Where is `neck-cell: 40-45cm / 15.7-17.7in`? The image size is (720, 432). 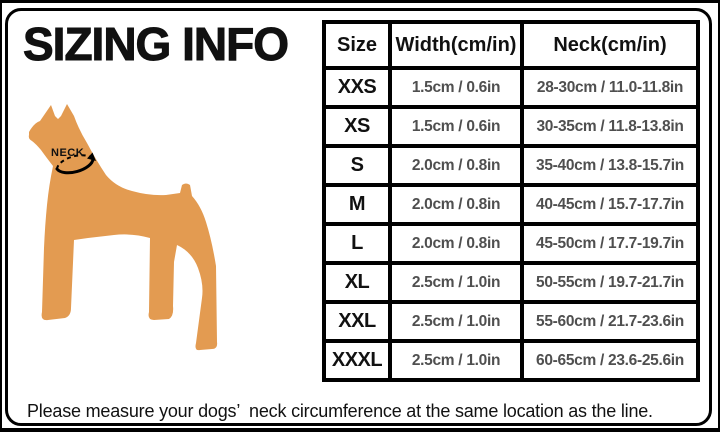 neck-cell: 40-45cm / 15.7-17.7in is located at coordinates (610, 204).